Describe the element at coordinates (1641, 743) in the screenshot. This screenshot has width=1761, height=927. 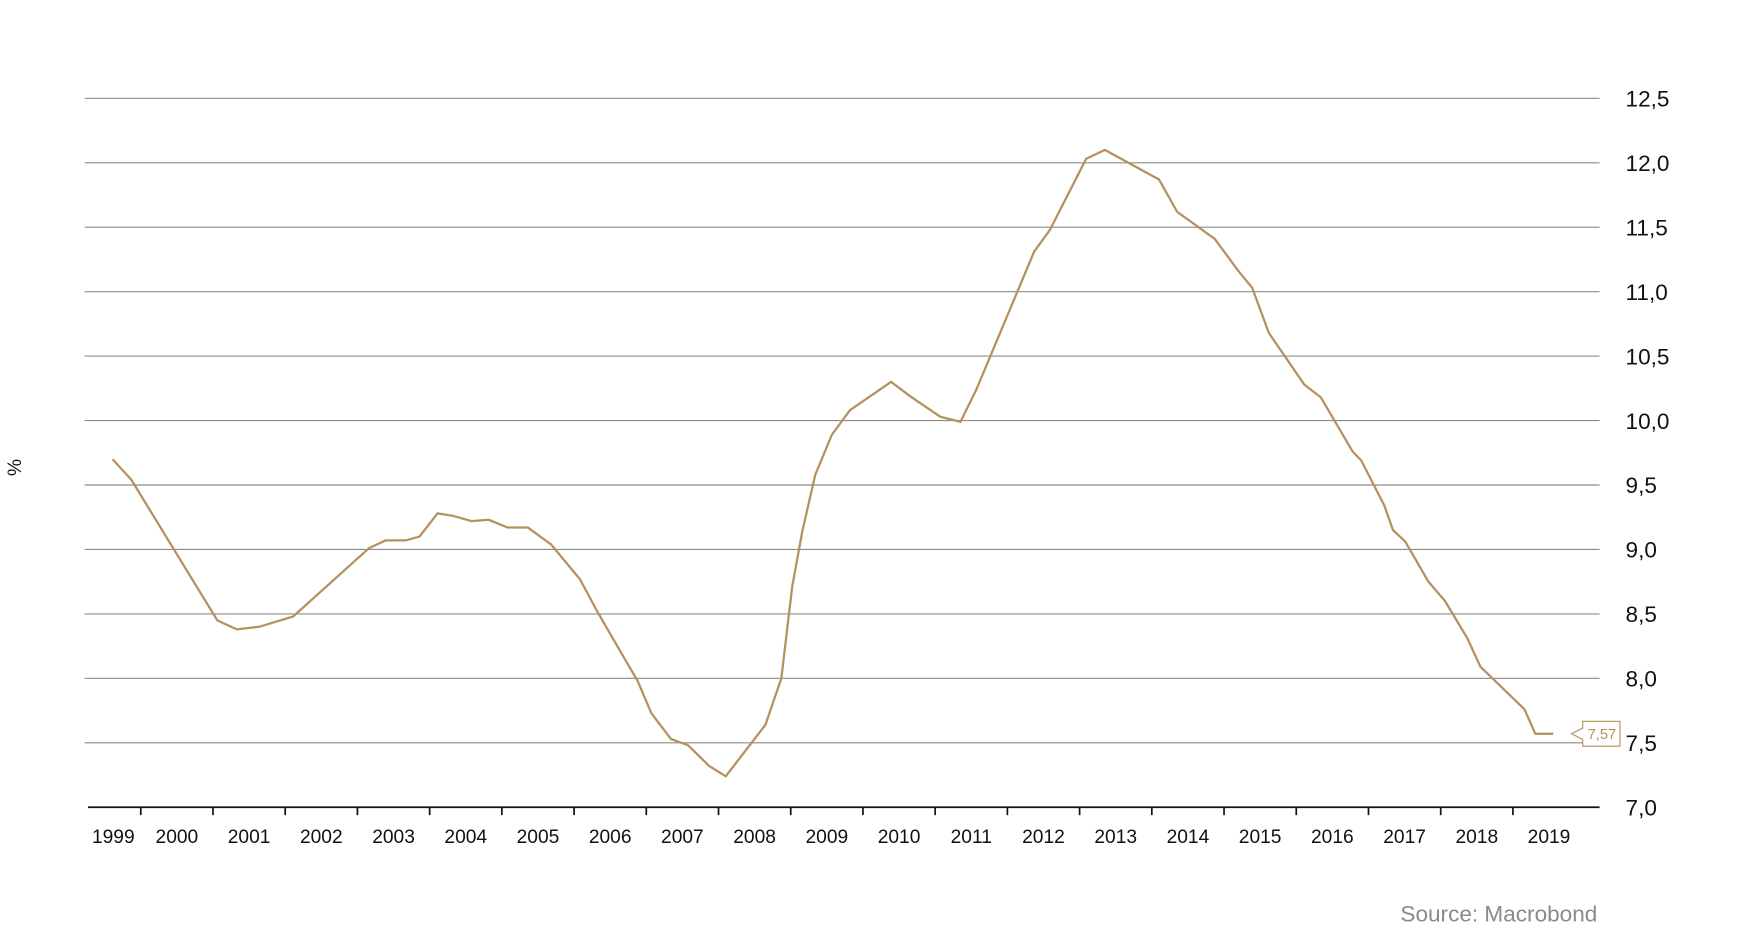
I see `y-tick-label: 7,5` at that location.